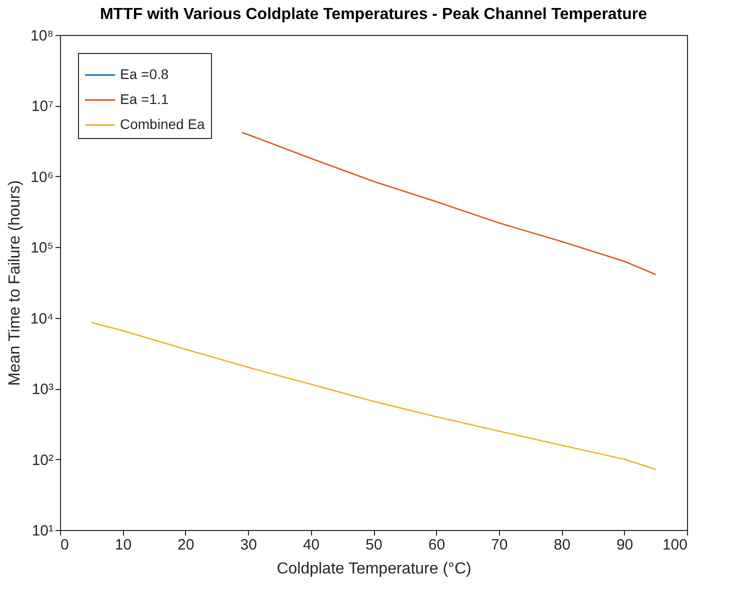 This screenshot has height=594, width=752. I want to click on chart-title: MTTF with Various Coldplate Temperatures - Peak Channel Temperature, so click(374, 14).